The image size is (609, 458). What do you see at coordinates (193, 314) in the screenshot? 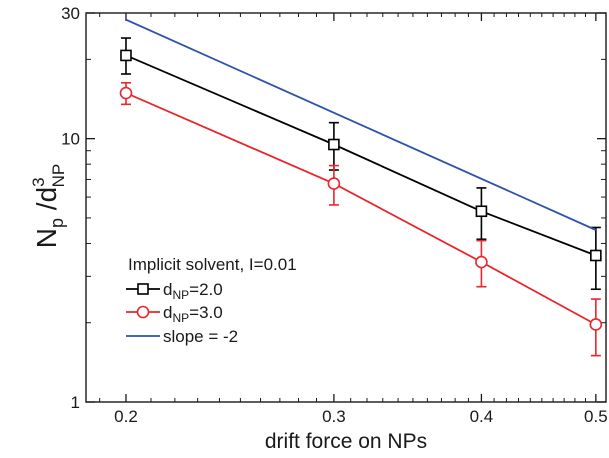
I see `legend-label: dNP=3.0` at bounding box center [193, 314].